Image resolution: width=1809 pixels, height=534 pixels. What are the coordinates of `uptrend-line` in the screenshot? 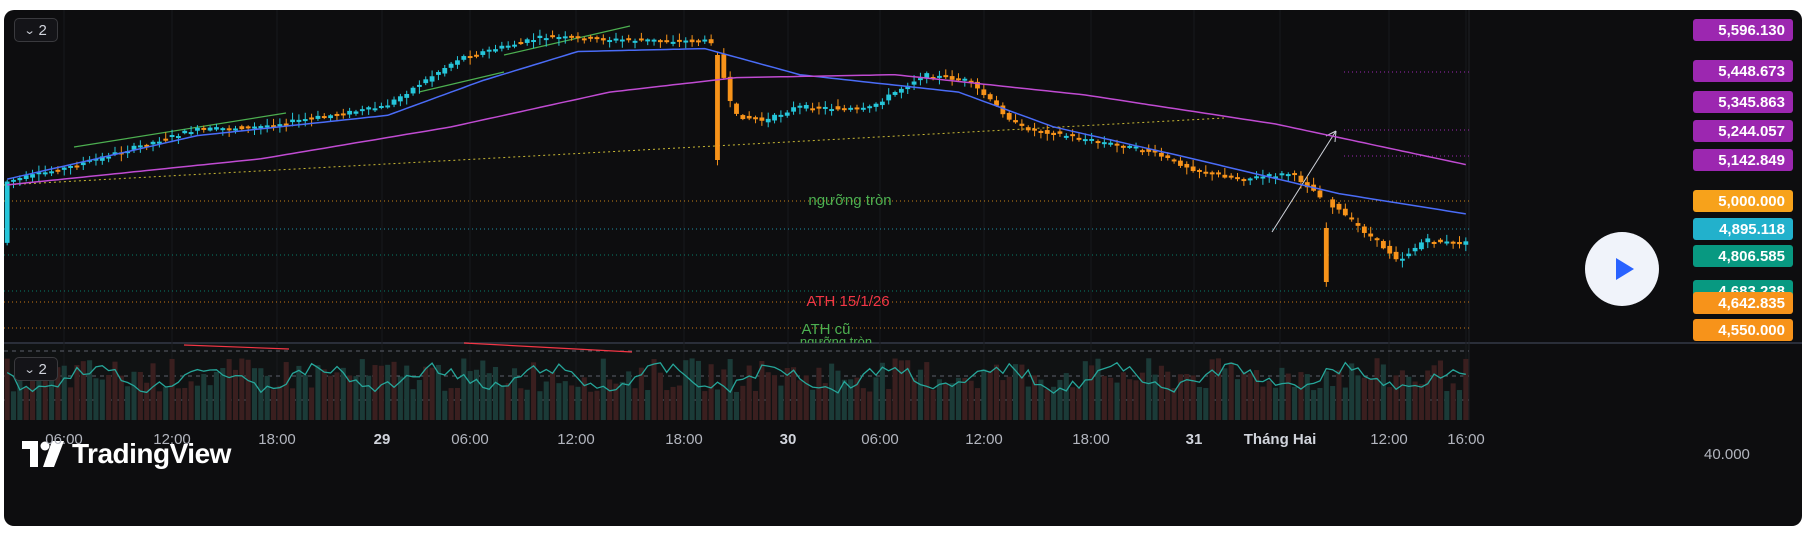 It's located at (567, 40).